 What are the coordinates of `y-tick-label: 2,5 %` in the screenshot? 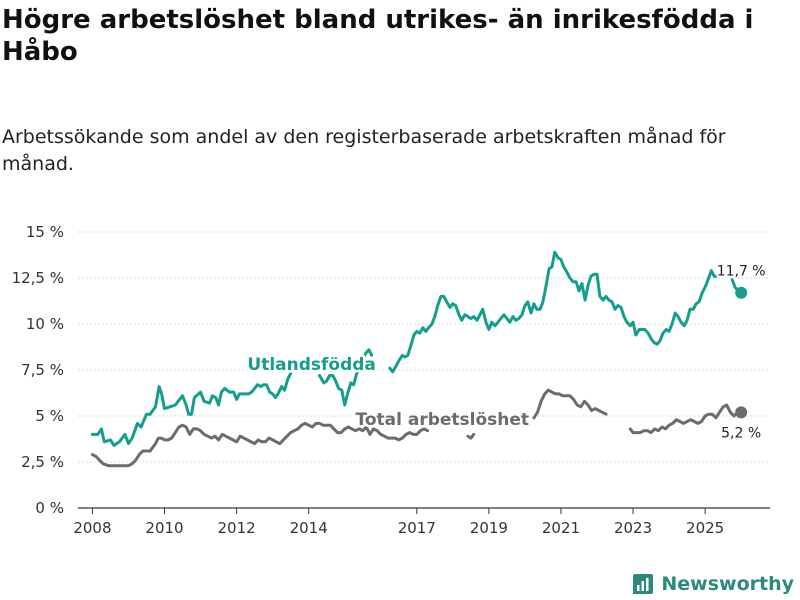 It's located at (42, 462).